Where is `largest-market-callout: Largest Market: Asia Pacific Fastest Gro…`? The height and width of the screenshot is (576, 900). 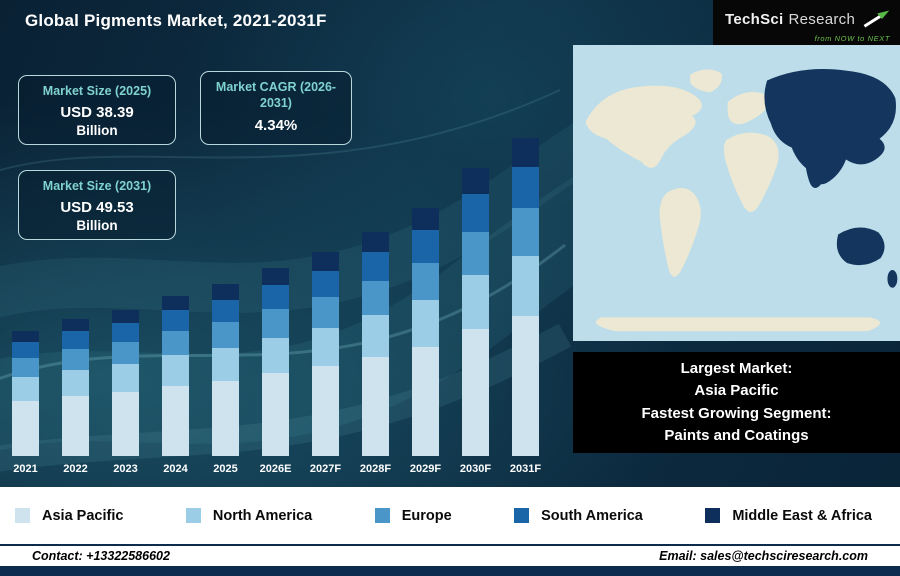
largest-market-callout: Largest Market: Asia Pacific Fastest Gro… is located at coordinates (736, 402).